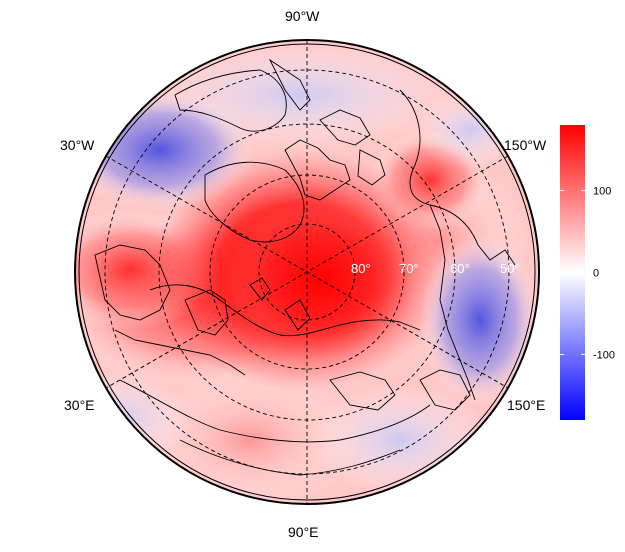 This screenshot has height=552, width=625. What do you see at coordinates (526, 405) in the screenshot?
I see `lon-label-lower-right: 150°E` at bounding box center [526, 405].